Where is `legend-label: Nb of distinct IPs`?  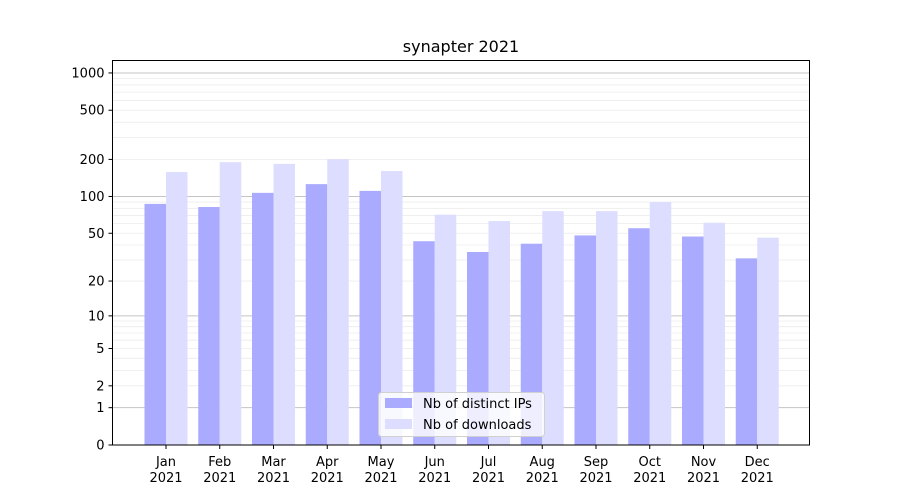 legend-label: Nb of distinct IPs is located at coordinates (477, 404).